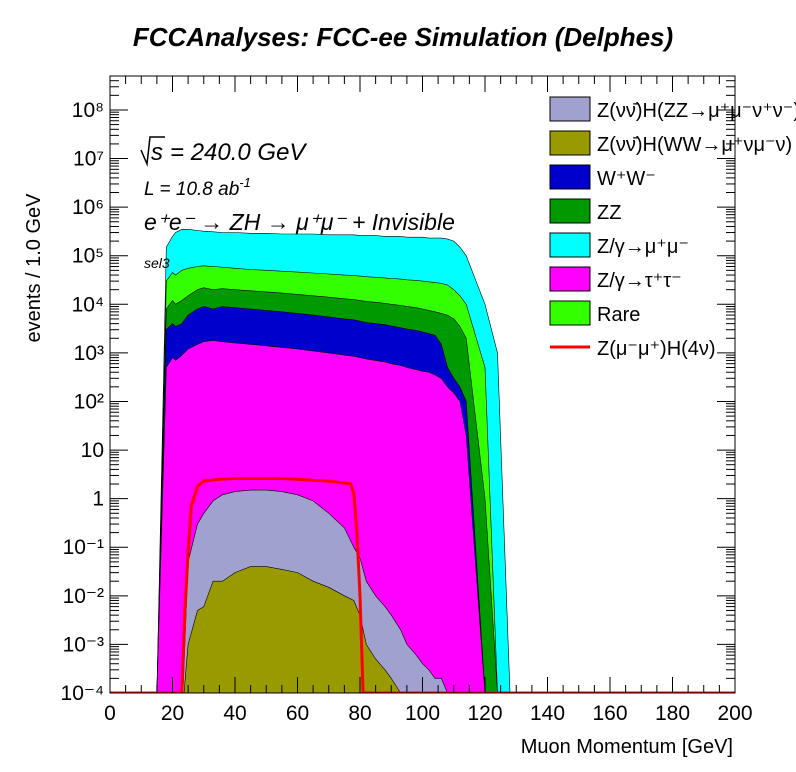 Image resolution: width=796 pixels, height=772 pixels. What do you see at coordinates (83, 547) in the screenshot?
I see `y-tick-label: 10⁻¹` at bounding box center [83, 547].